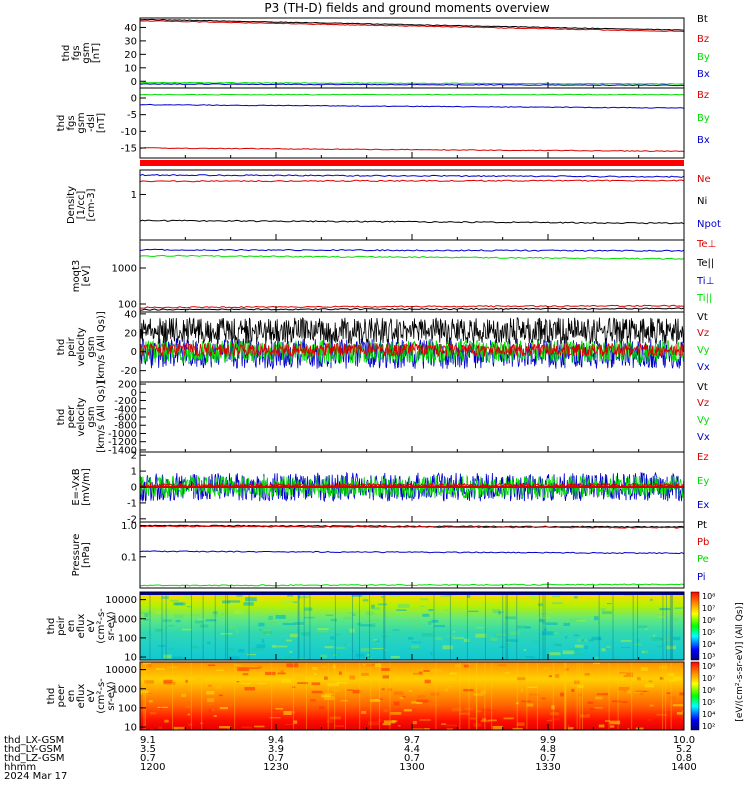 This screenshot has width=750, height=804. I want to click on footer-label: thd_LX-GSM, so click(34, 740).